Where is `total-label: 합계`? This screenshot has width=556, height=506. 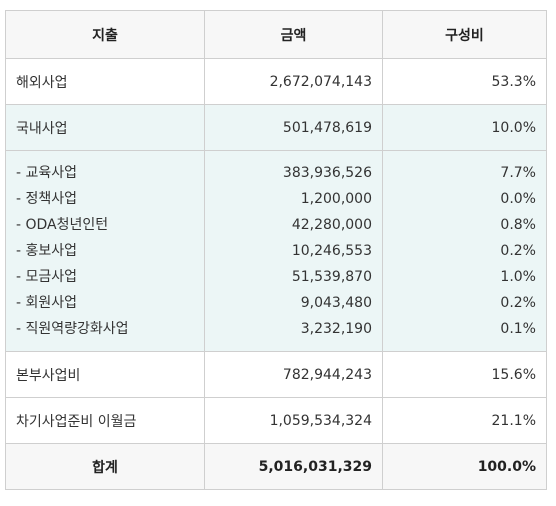
total-label: 합계 is located at coordinates (105, 466).